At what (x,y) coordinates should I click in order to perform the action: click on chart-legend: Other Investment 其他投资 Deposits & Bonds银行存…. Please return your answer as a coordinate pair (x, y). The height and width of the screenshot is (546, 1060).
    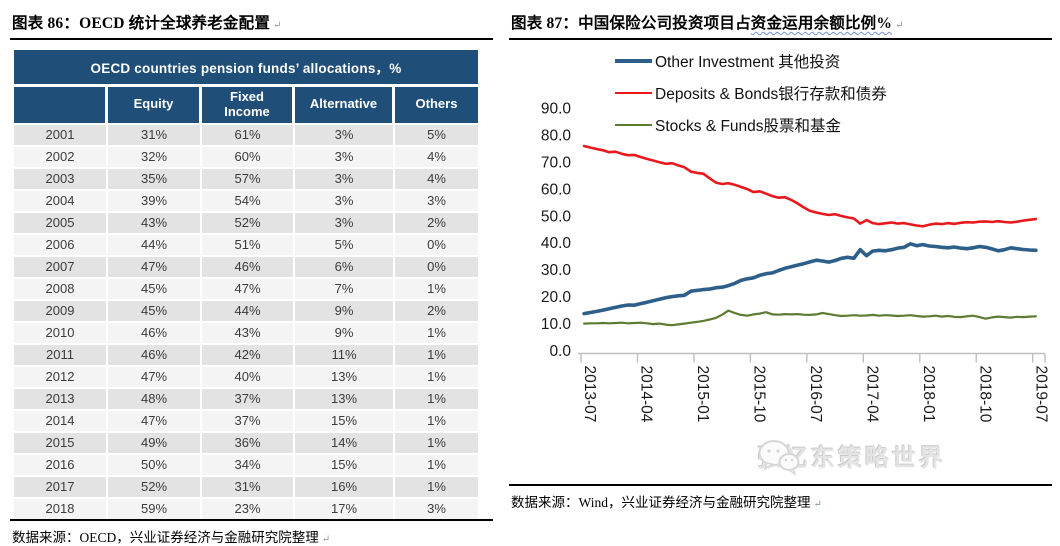
    Looking at the image, I should click on (751, 93).